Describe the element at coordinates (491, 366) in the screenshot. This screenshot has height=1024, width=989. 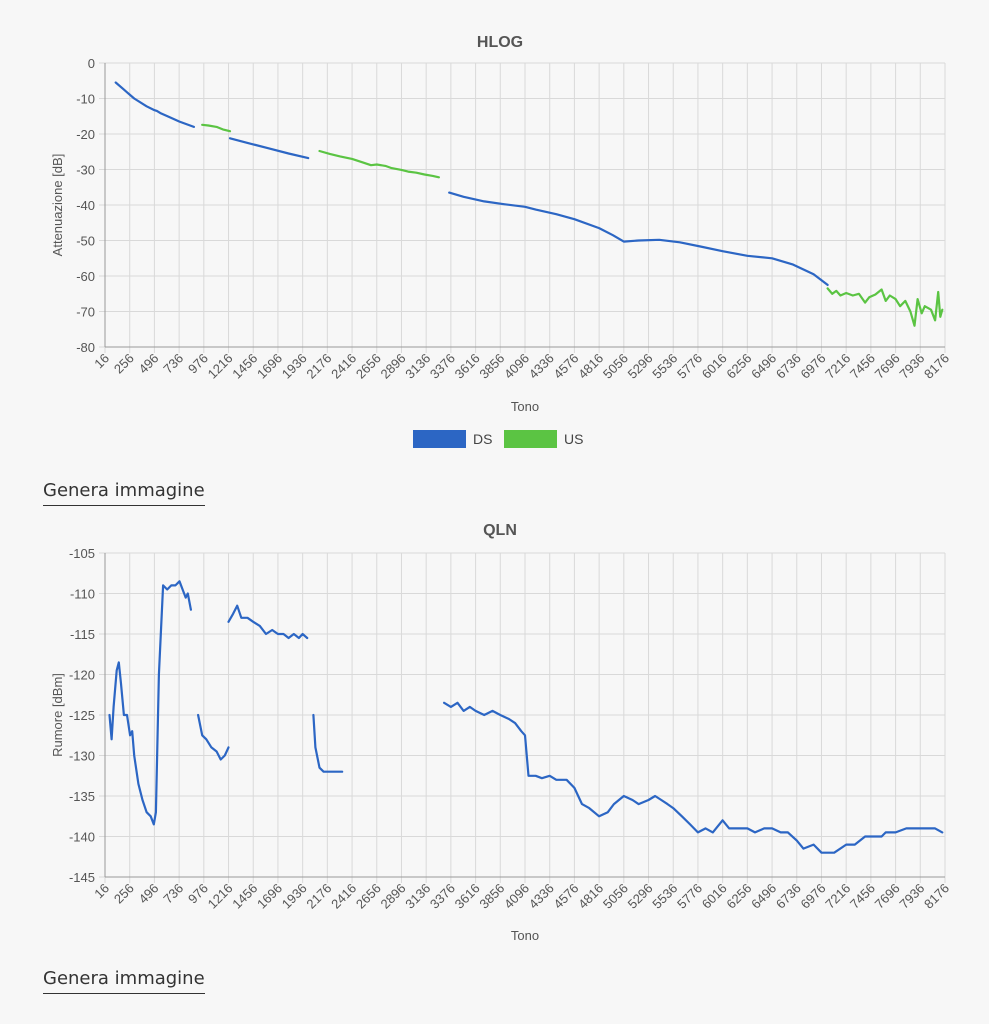
I see `hlog-x-tick-label: 3856` at that location.